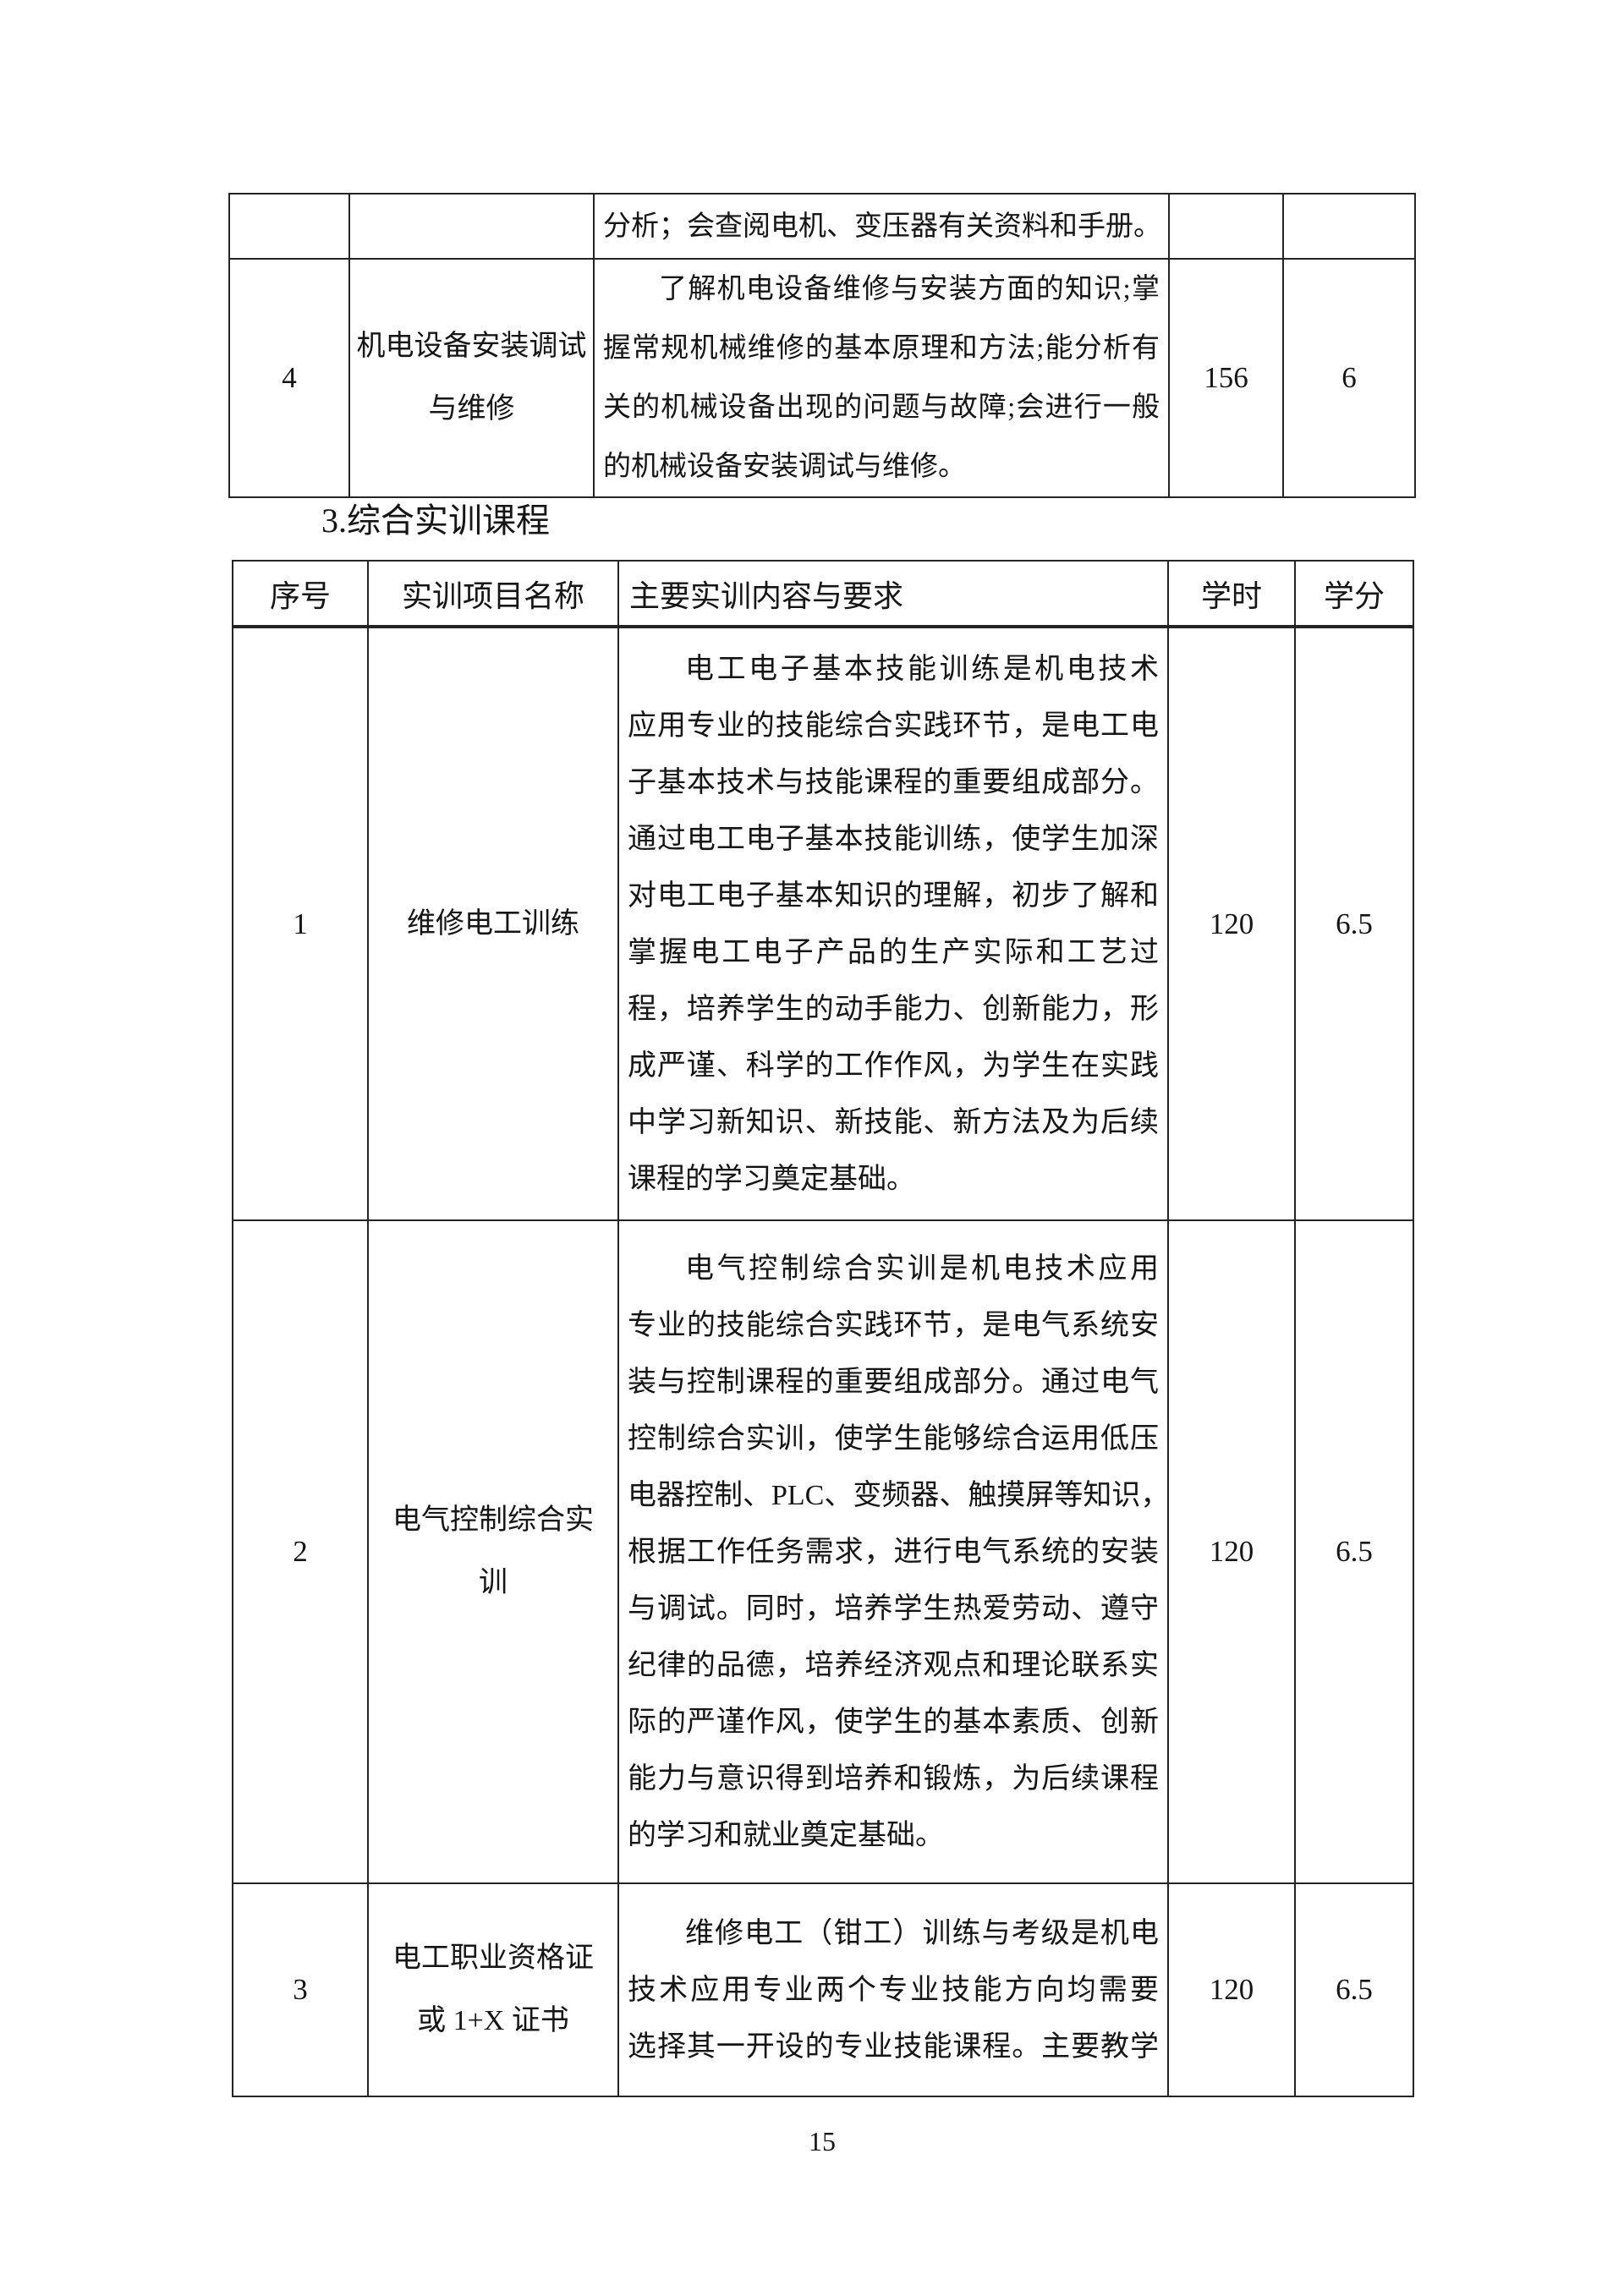 The width and height of the screenshot is (1624, 2296). I want to click on content-line: 中学习新知识、新技能、新方法及为后续, so click(894, 1122).